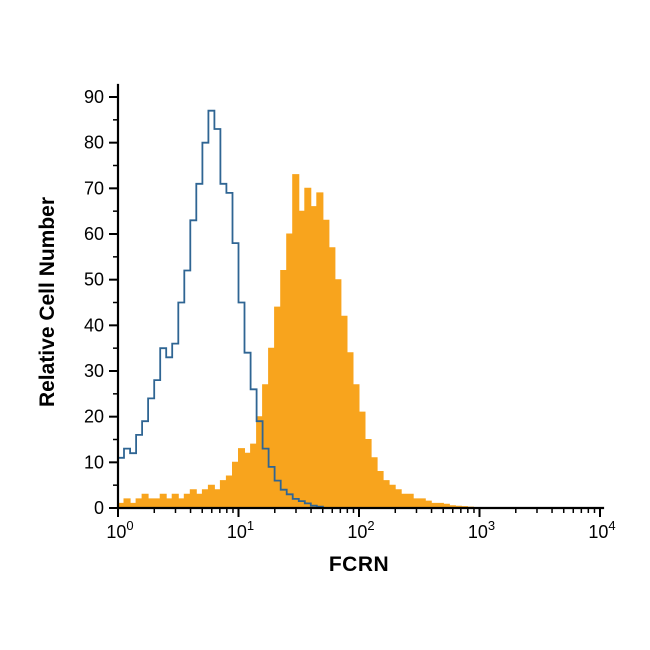 The width and height of the screenshot is (650, 650). What do you see at coordinates (601, 530) in the screenshot?
I see `x-tick-label: 10⁴` at bounding box center [601, 530].